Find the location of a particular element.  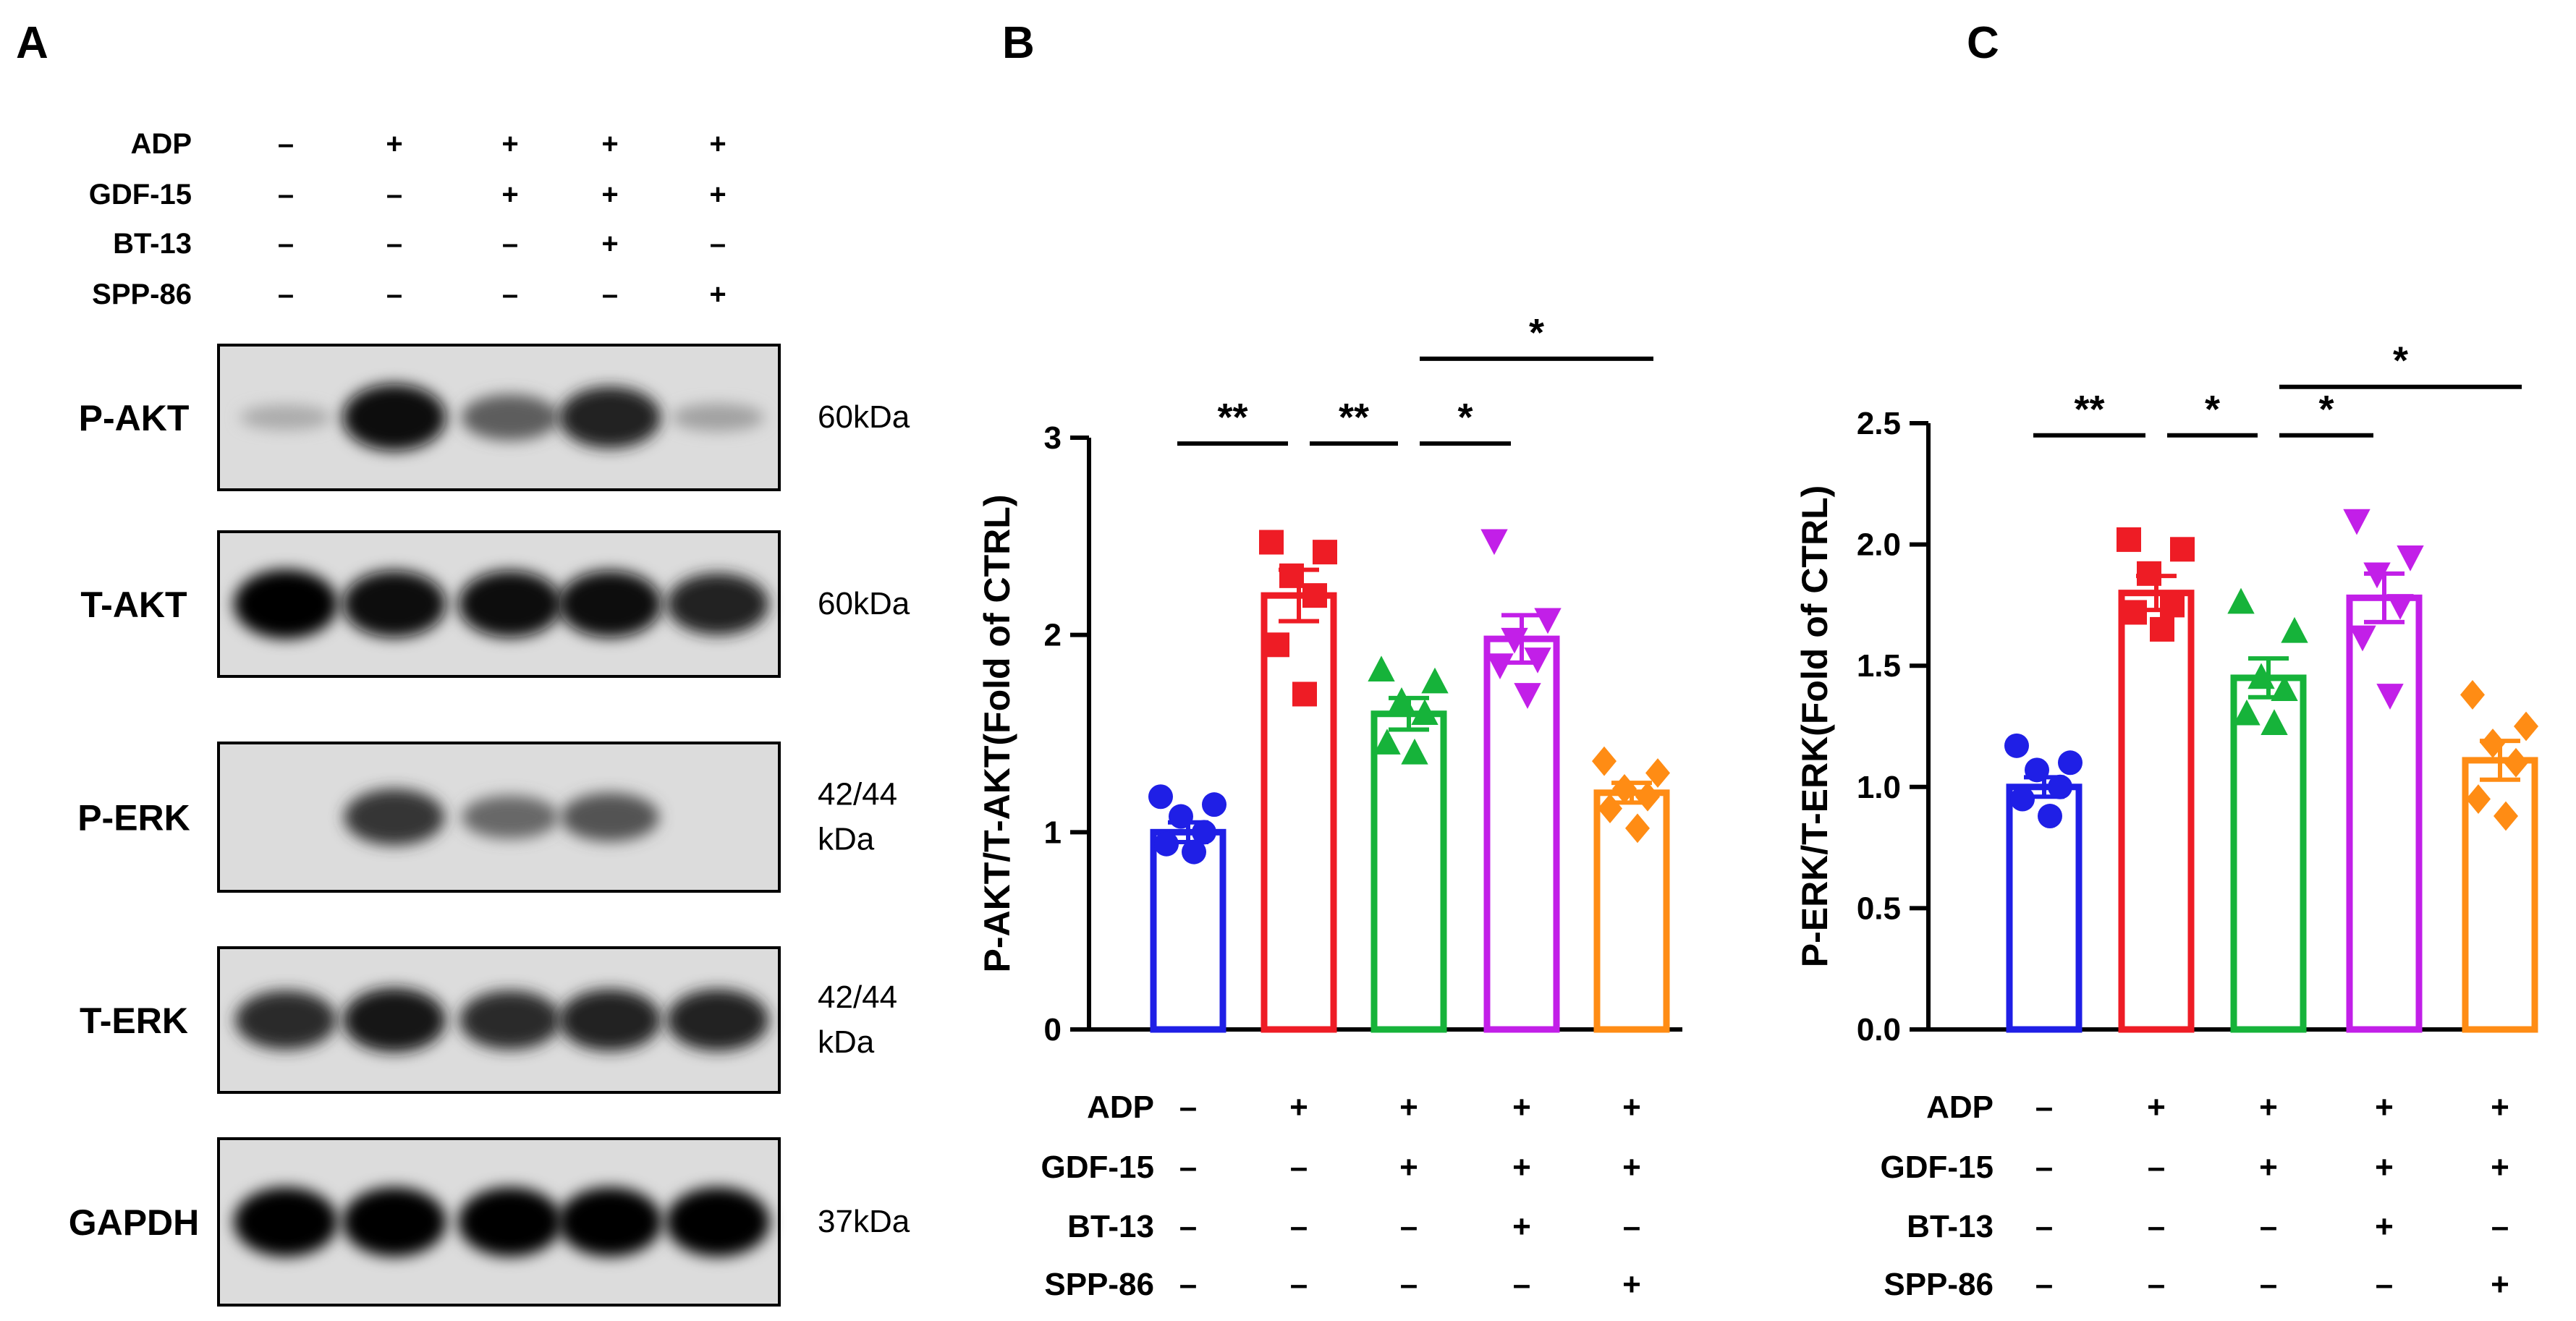

blot-row-label: T-ERK is located at coordinates (134, 1021).